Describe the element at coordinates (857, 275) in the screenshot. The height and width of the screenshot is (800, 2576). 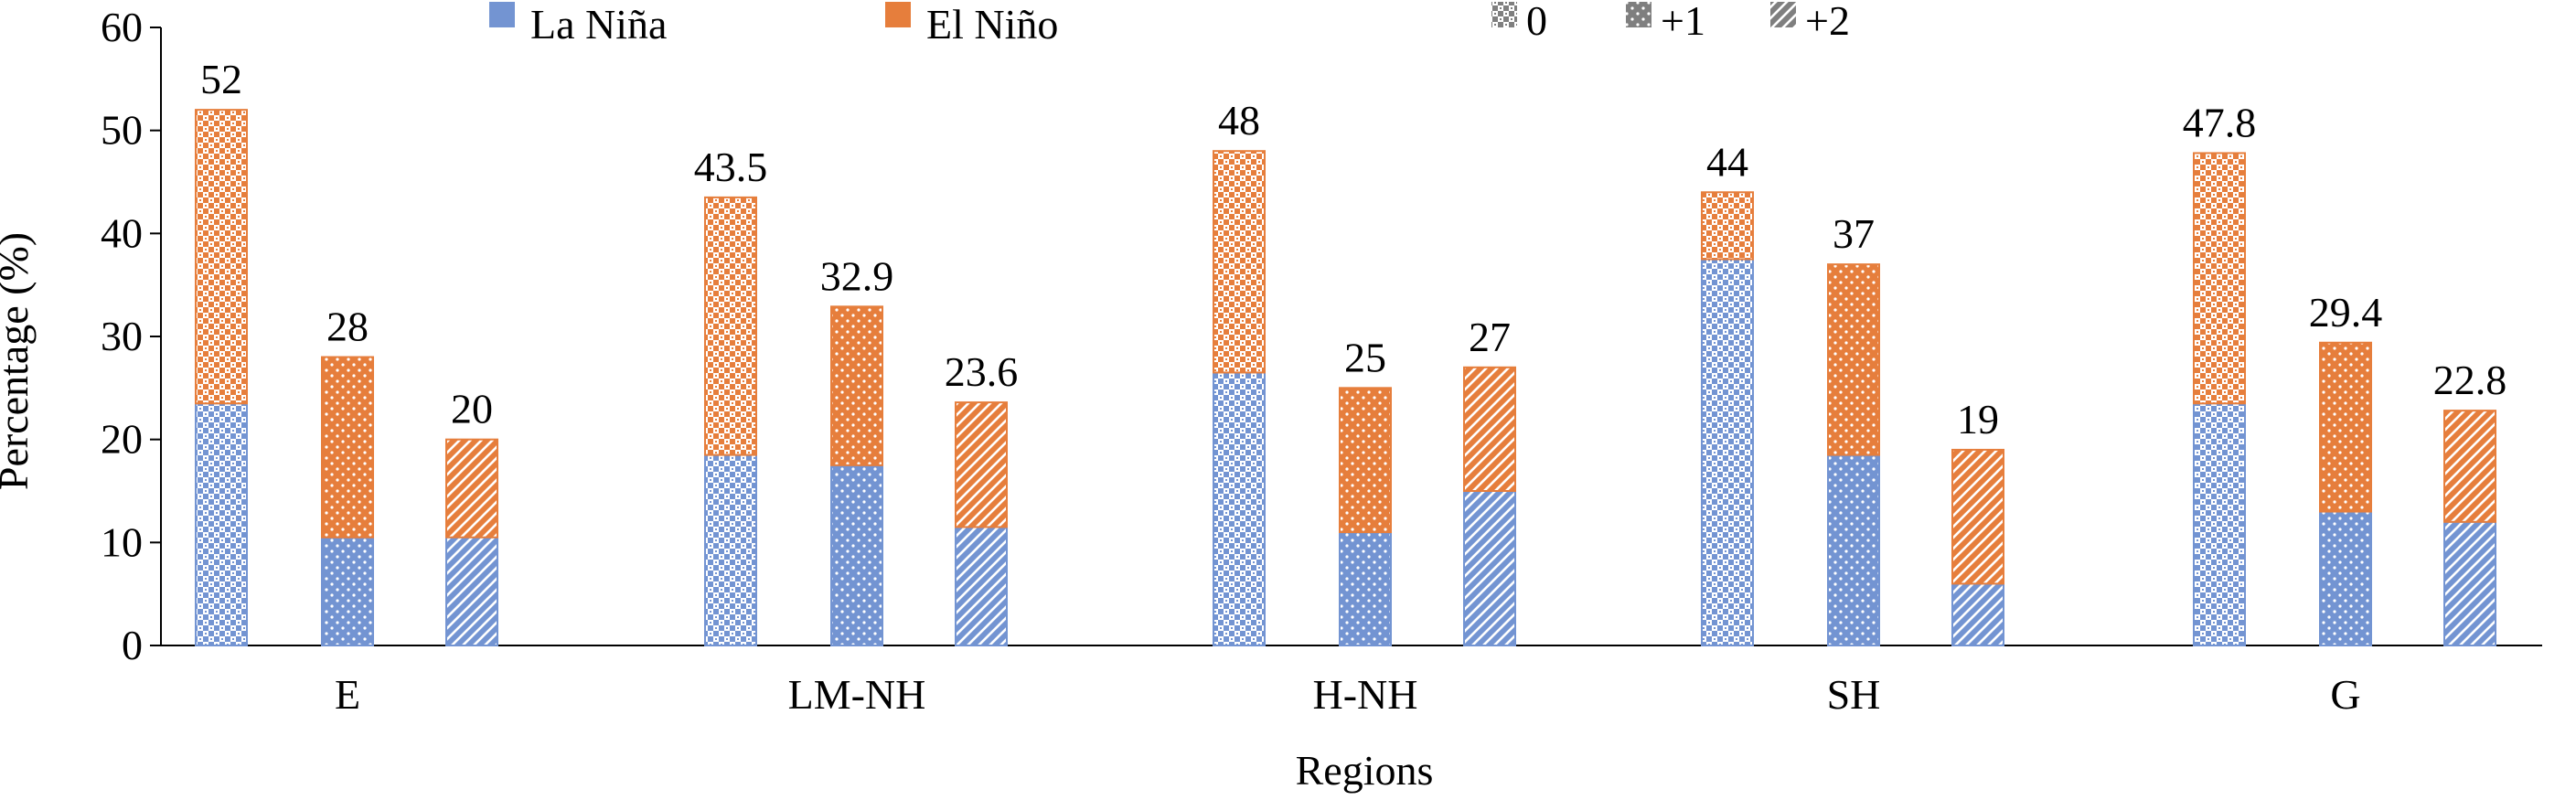
I see `bar-total-label: 32.9` at that location.